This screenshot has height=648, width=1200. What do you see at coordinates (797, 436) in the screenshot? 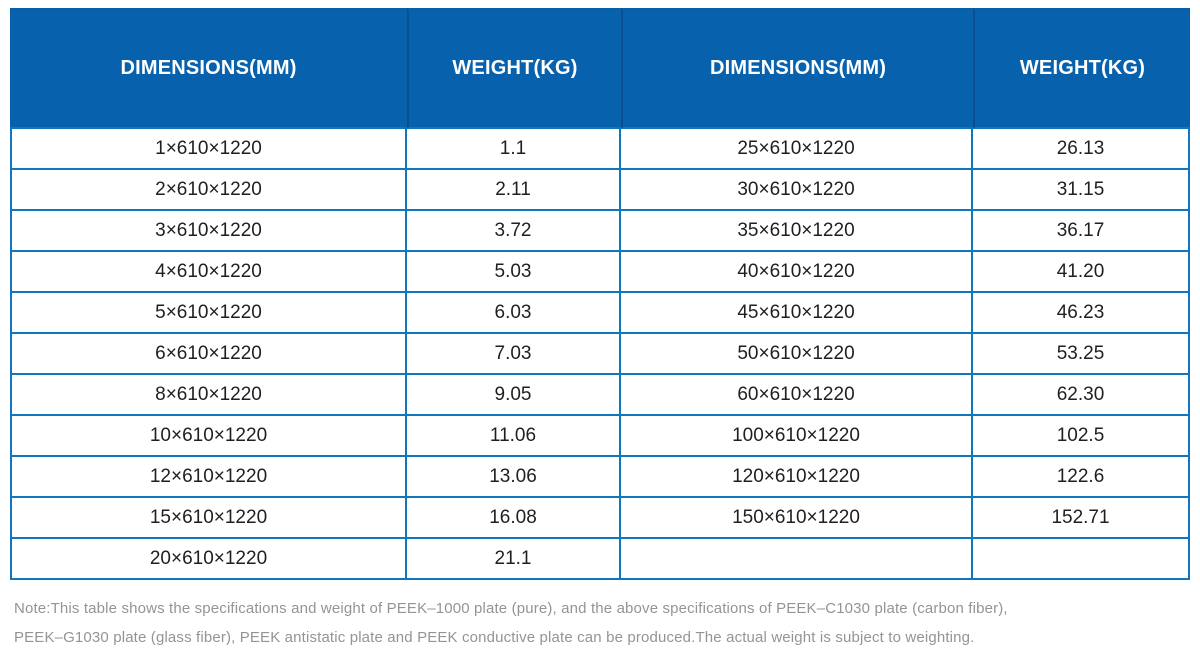
I see `cell-dimensions-right: 100×610×1220` at bounding box center [797, 436].